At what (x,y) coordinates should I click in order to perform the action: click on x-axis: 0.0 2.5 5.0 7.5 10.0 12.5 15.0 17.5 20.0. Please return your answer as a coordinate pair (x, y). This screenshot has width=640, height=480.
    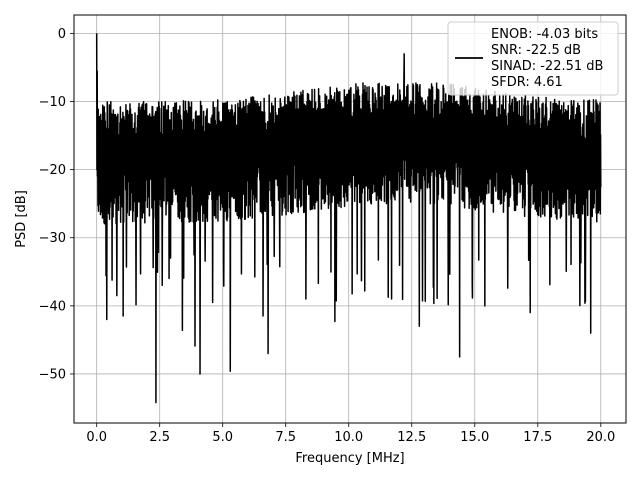
    Looking at the image, I should click on (350, 434).